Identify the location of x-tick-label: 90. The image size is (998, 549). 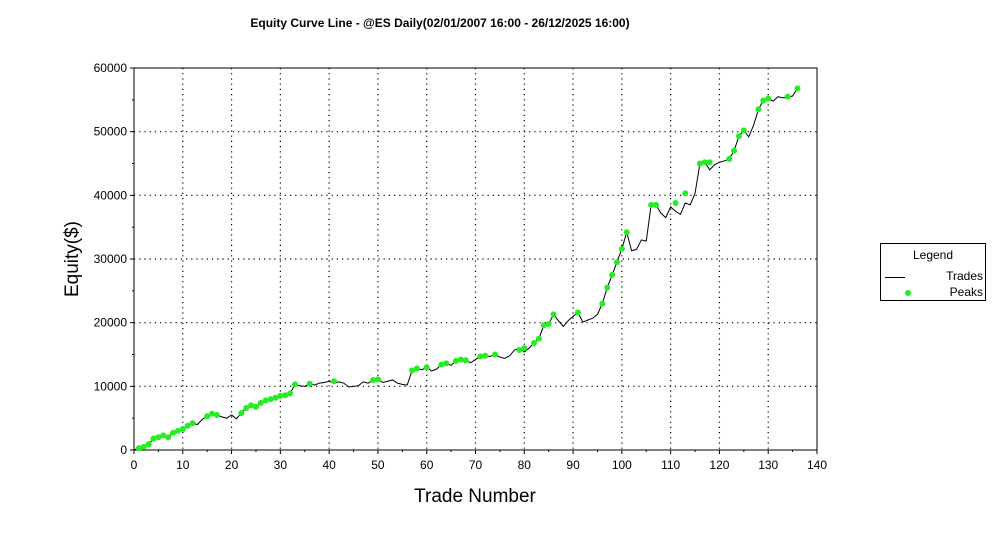
(573, 465).